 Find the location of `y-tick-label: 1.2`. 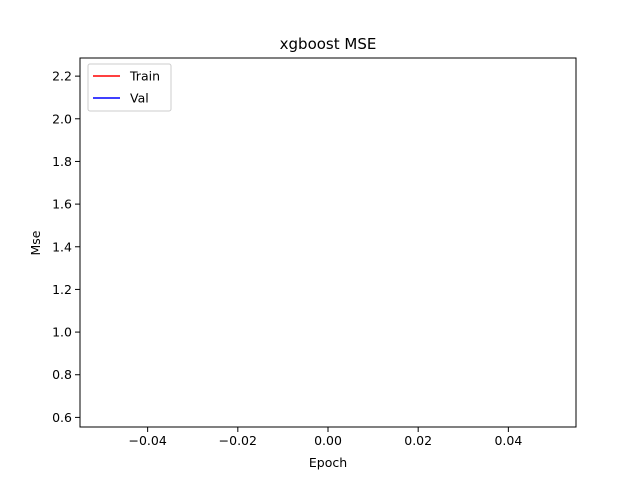

y-tick-label: 1.2 is located at coordinates (62, 289).